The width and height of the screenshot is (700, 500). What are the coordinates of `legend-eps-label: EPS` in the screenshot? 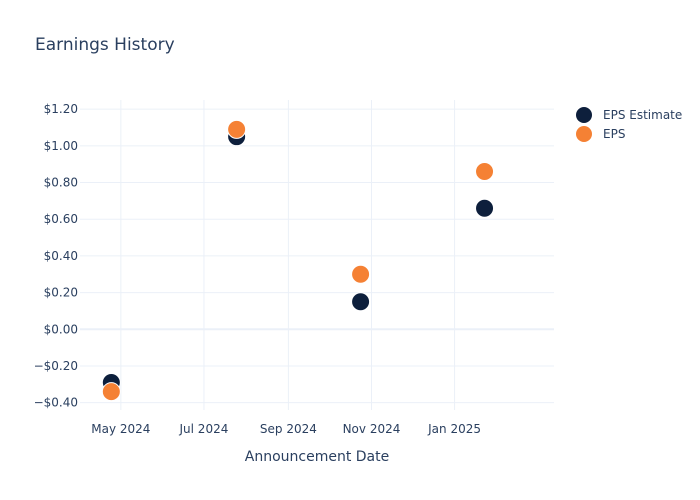 It's located at (614, 134).